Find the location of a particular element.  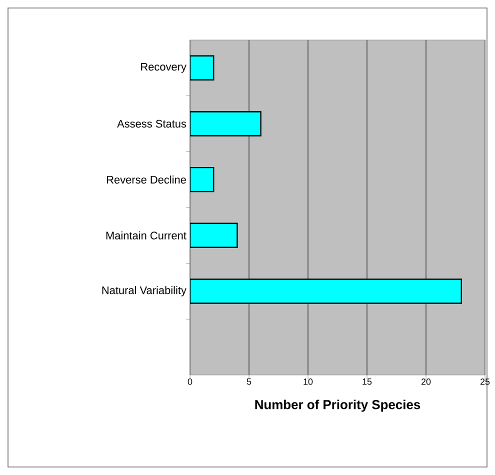

y-tick-label: Recovery is located at coordinates (163, 68).